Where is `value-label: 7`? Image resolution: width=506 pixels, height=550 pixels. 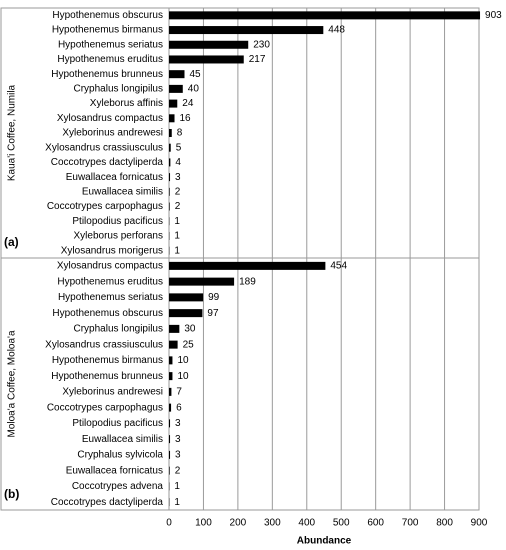 value-label: 7 is located at coordinates (179, 392).